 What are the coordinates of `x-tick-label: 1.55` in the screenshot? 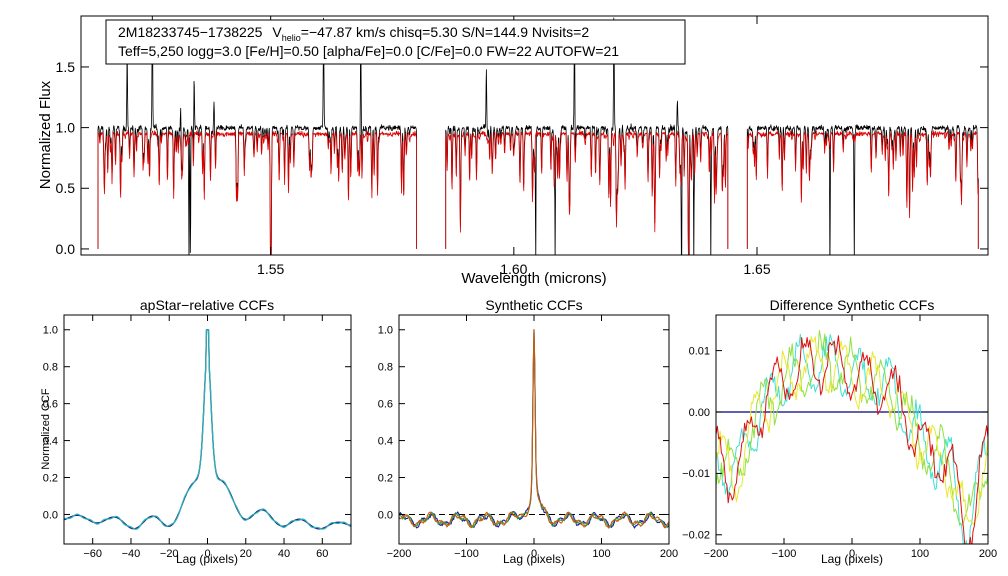 It's located at (270, 269).